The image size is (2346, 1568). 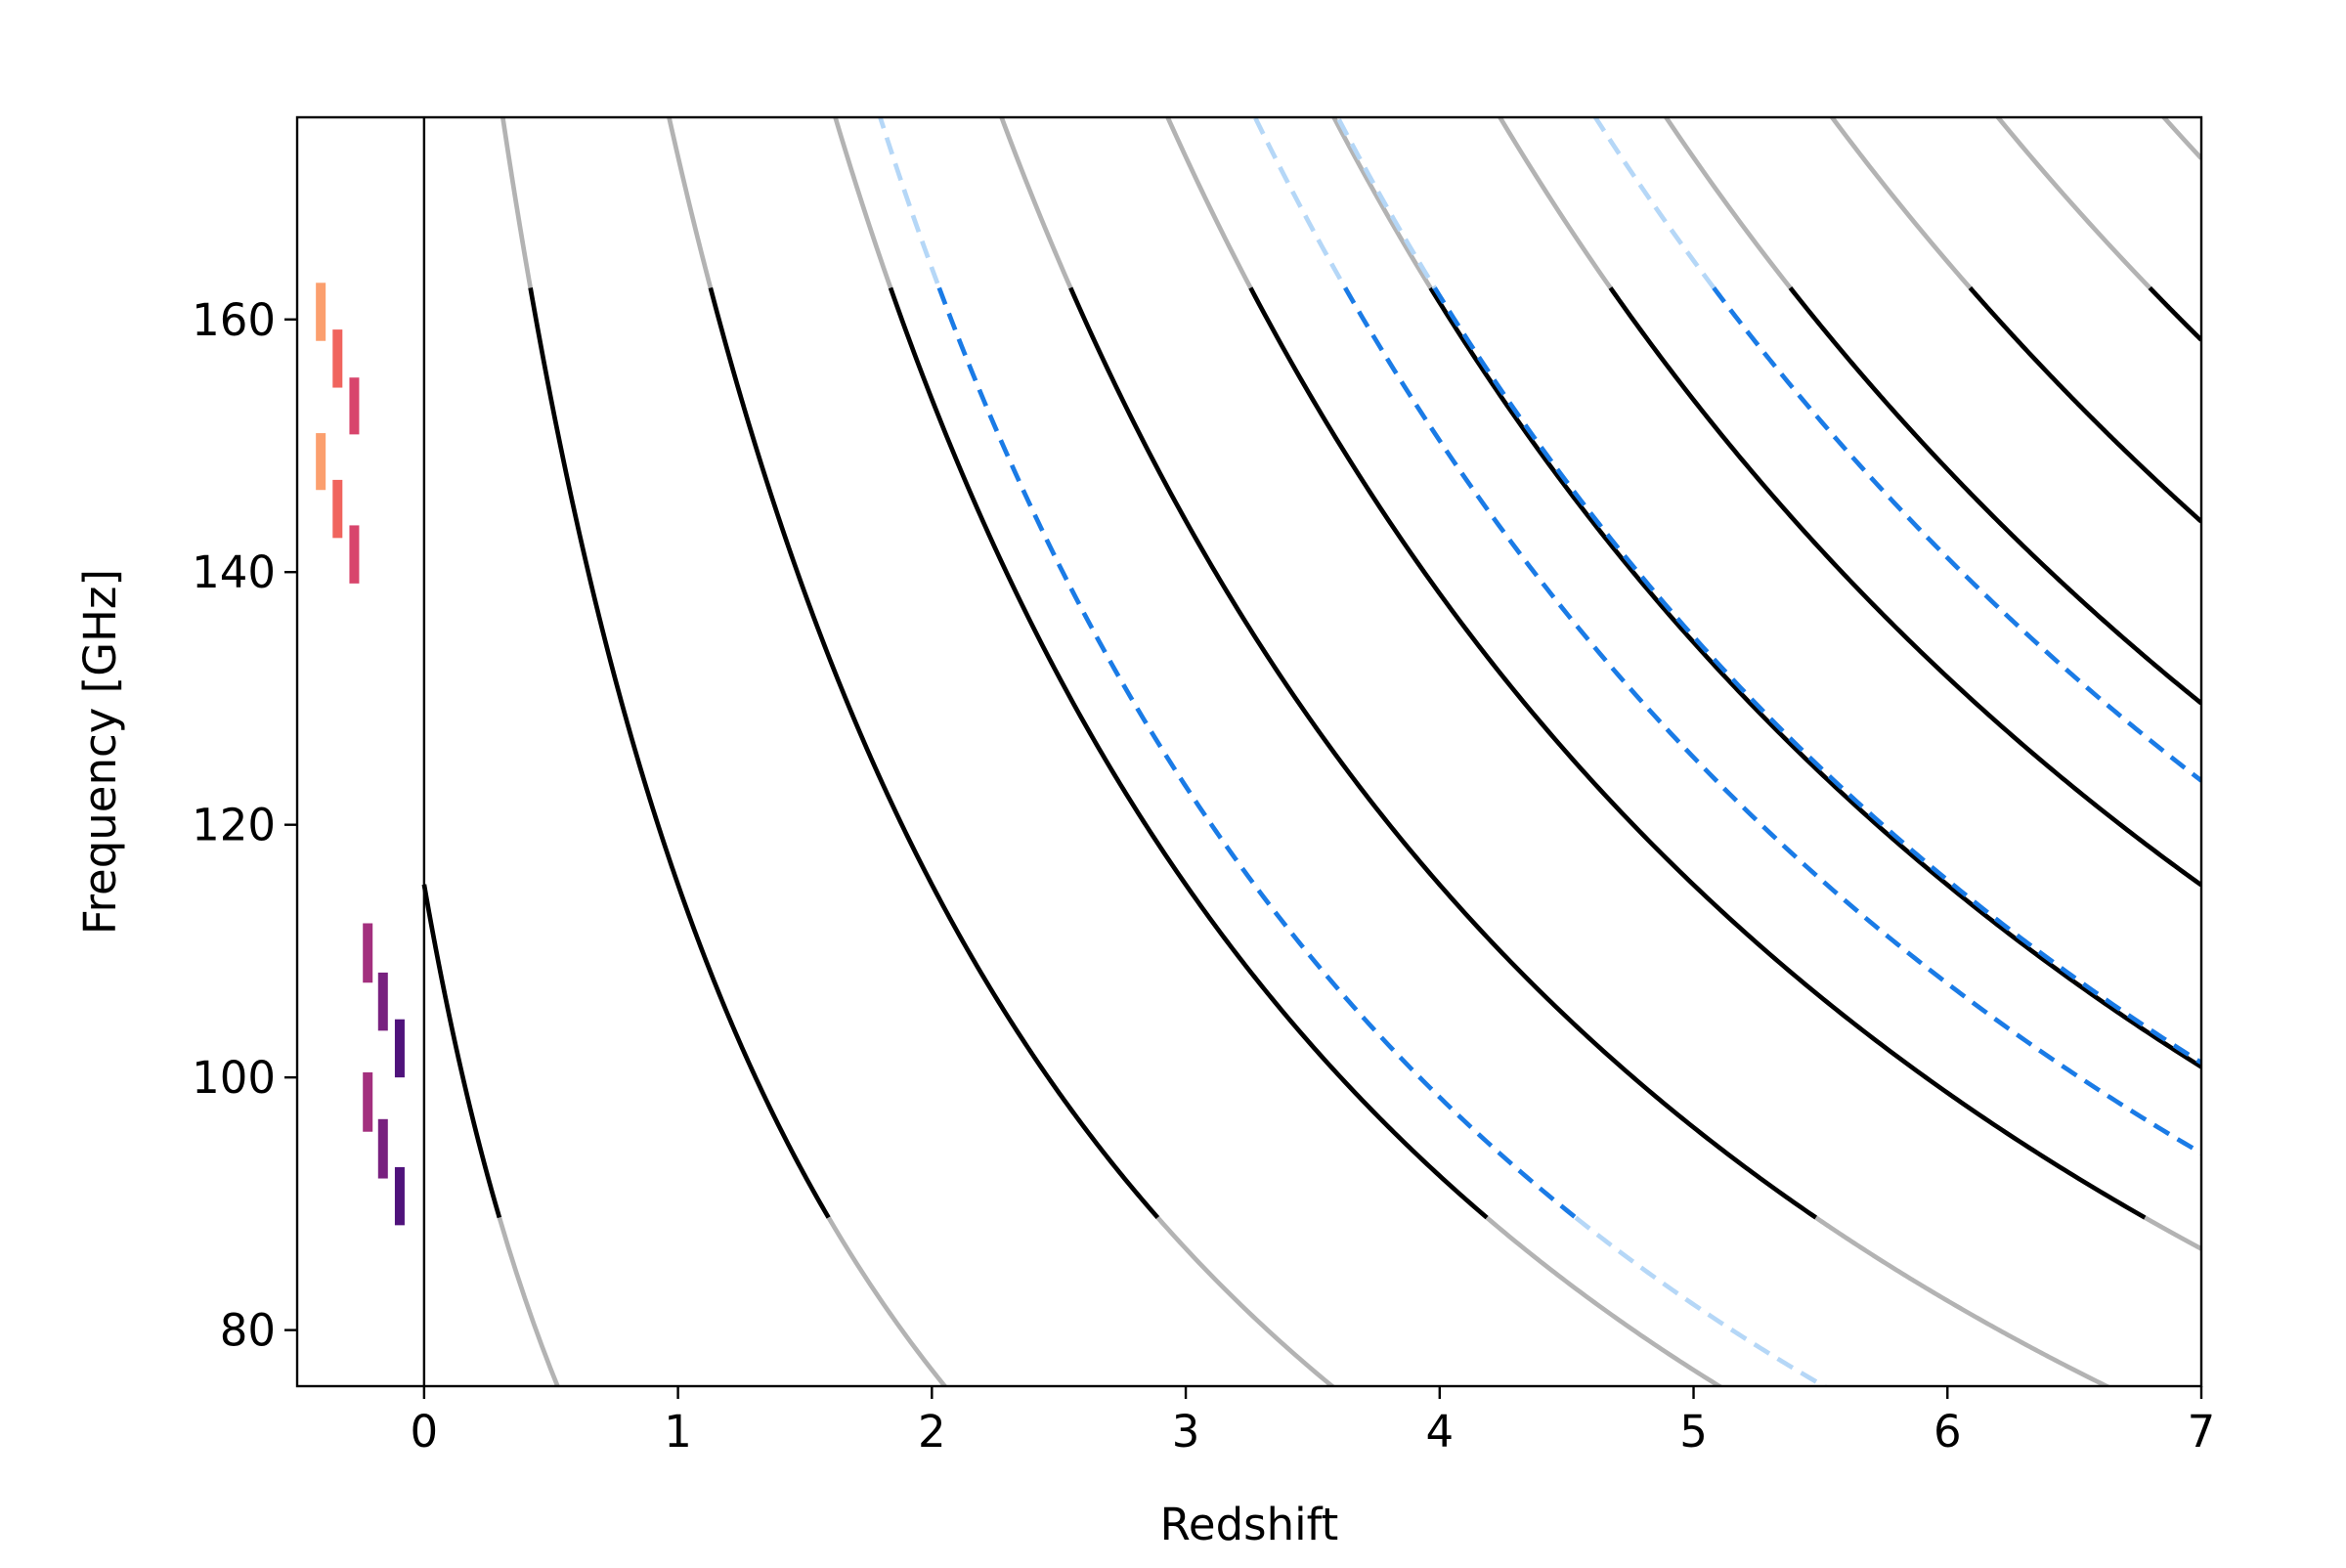 I want to click on y-axis-label: Frequency [GHz], so click(x=100, y=752).